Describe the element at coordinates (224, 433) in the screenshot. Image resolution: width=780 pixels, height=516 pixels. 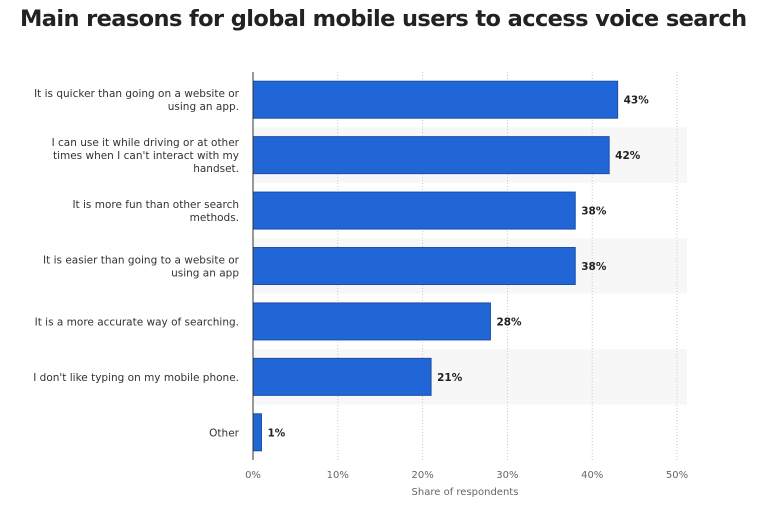
I see `category-label: Other` at that location.